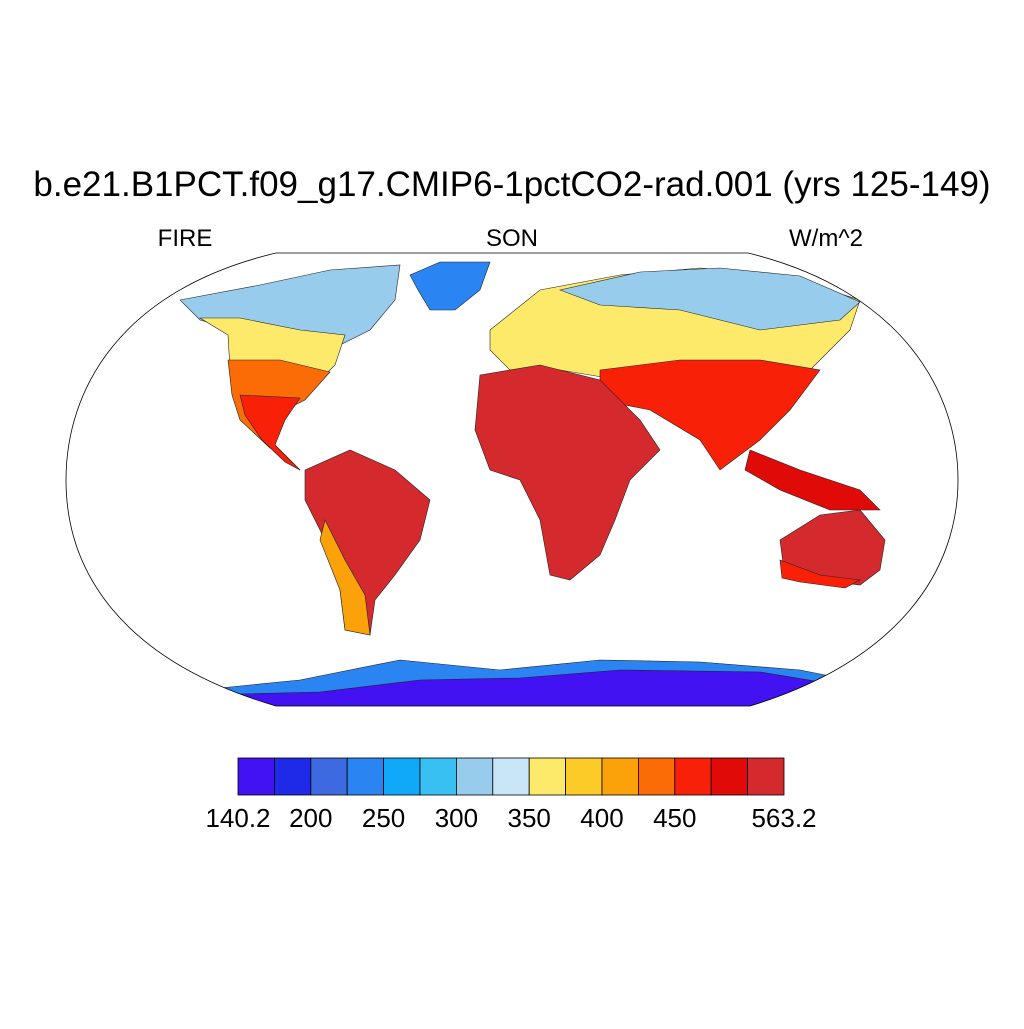 This screenshot has height=1029, width=1024. What do you see at coordinates (529, 818) in the screenshot?
I see `colorbar-label: 350` at bounding box center [529, 818].